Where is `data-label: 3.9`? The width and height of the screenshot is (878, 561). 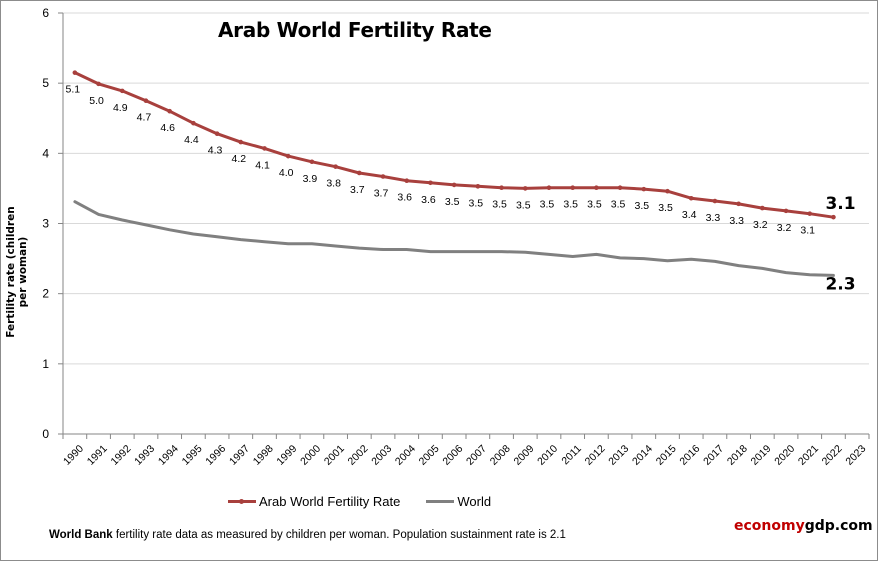 data-label: 3.9 is located at coordinates (310, 179).